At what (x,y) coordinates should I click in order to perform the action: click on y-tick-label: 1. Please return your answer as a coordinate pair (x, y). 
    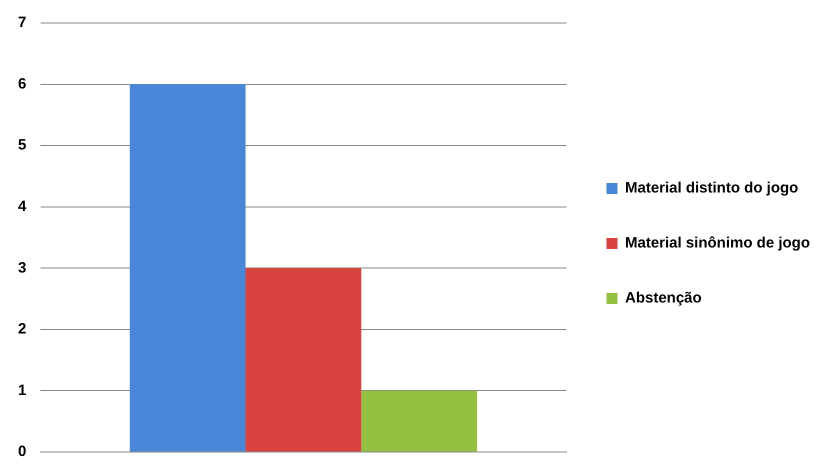
    Looking at the image, I should click on (22, 390).